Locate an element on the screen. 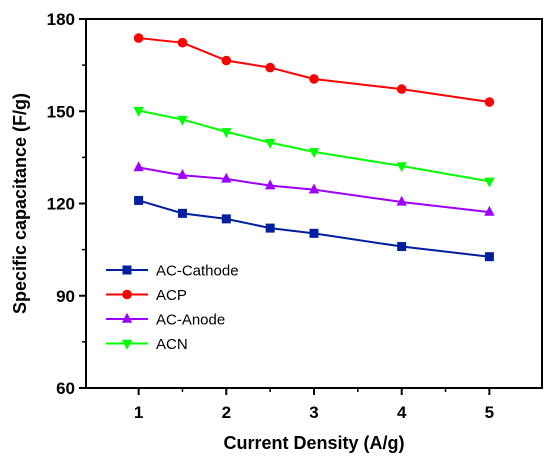 This screenshot has height=466, width=550. x-tick-label: 5 is located at coordinates (489, 412).